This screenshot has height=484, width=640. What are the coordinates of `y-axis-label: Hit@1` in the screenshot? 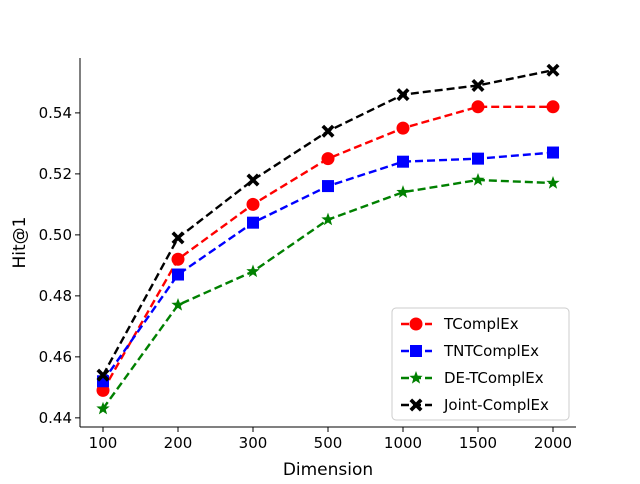 It's located at (20, 243).